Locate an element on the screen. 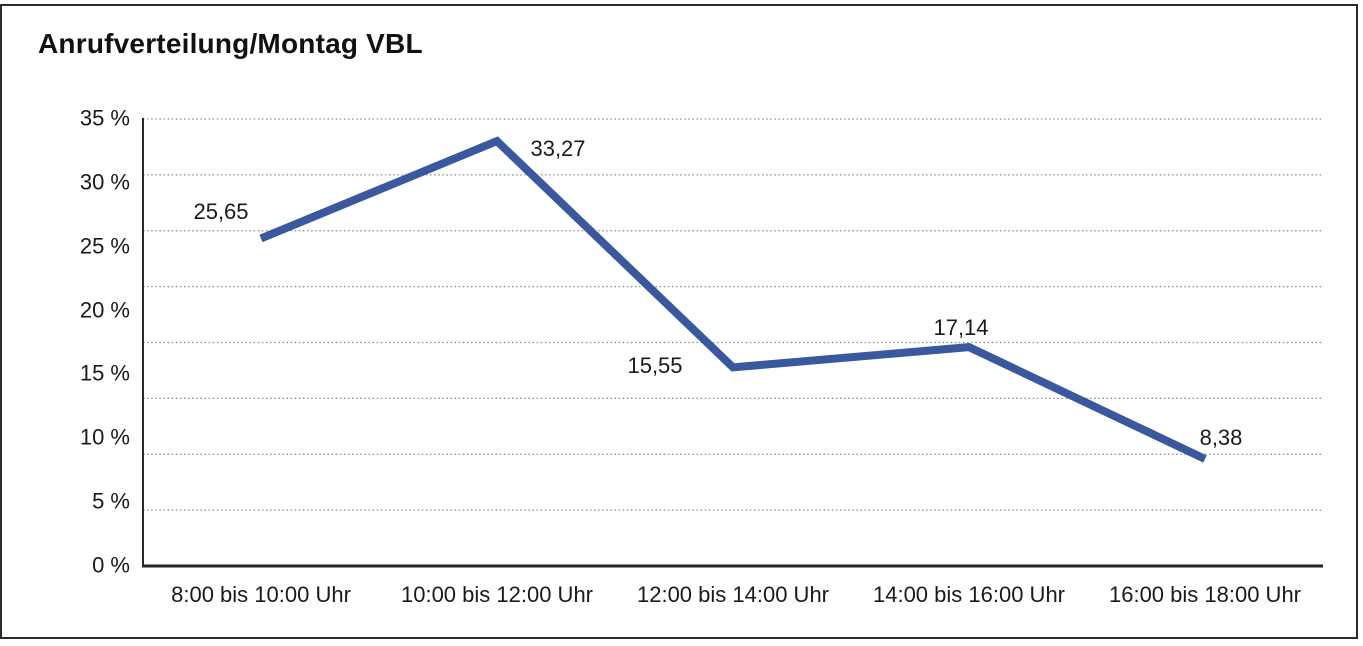 This screenshot has height=646, width=1363. y-axis-tick-label: 25 % is located at coordinates (104, 246).